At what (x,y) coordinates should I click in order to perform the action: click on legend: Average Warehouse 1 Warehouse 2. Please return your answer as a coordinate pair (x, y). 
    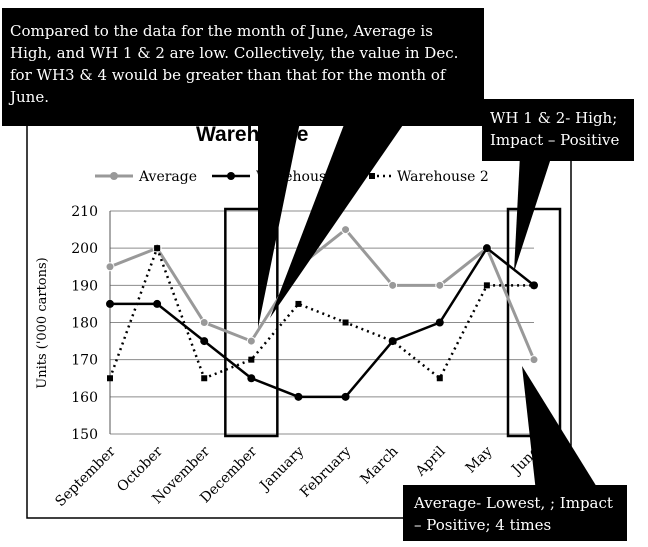
    Looking at the image, I should click on (292, 177).